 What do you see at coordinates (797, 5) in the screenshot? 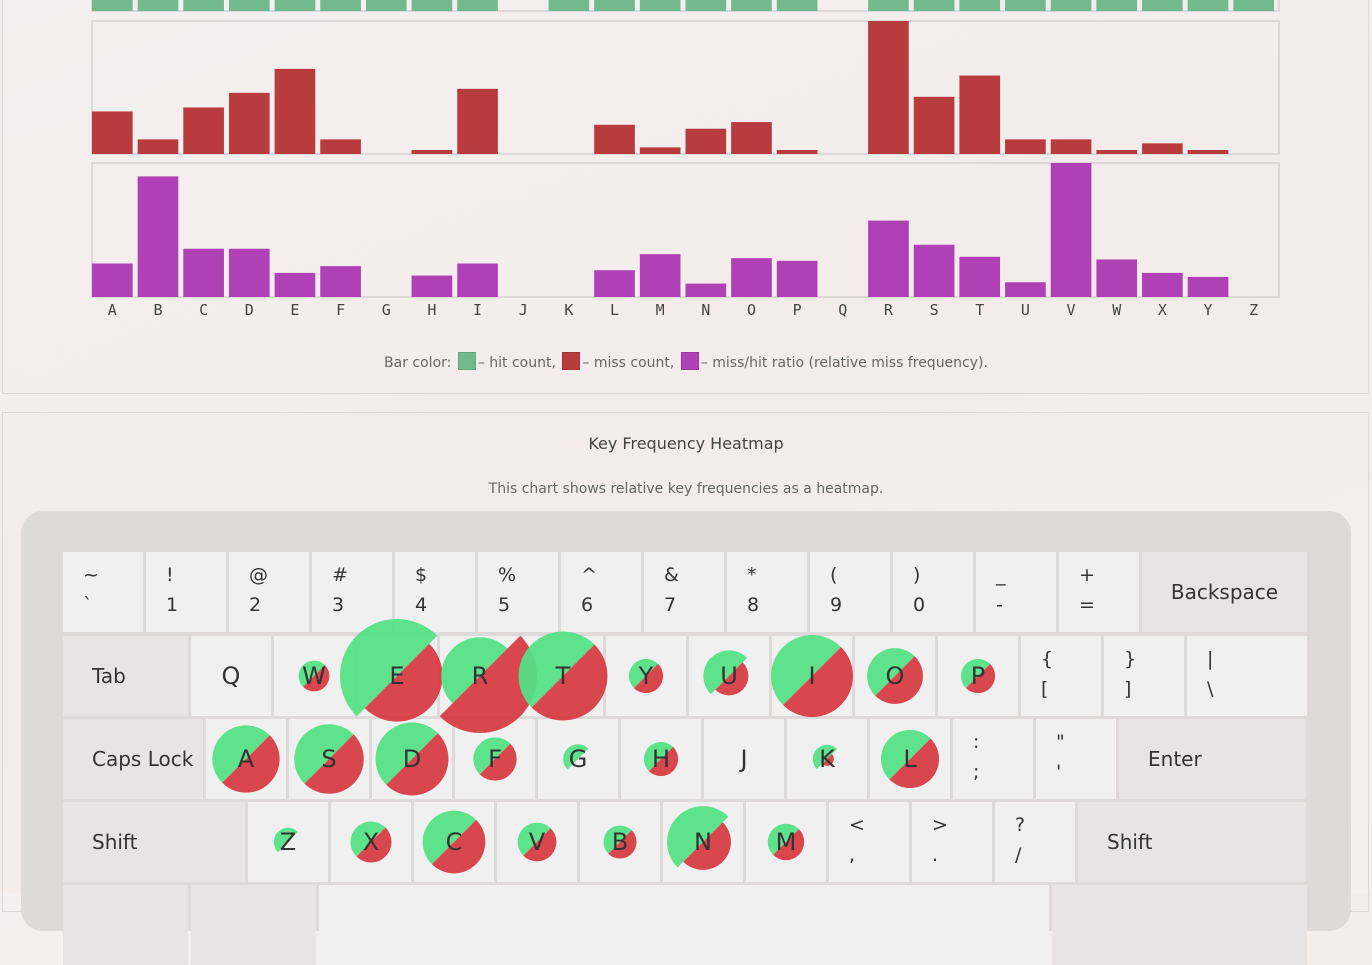
I see `bar-1-P` at bounding box center [797, 5].